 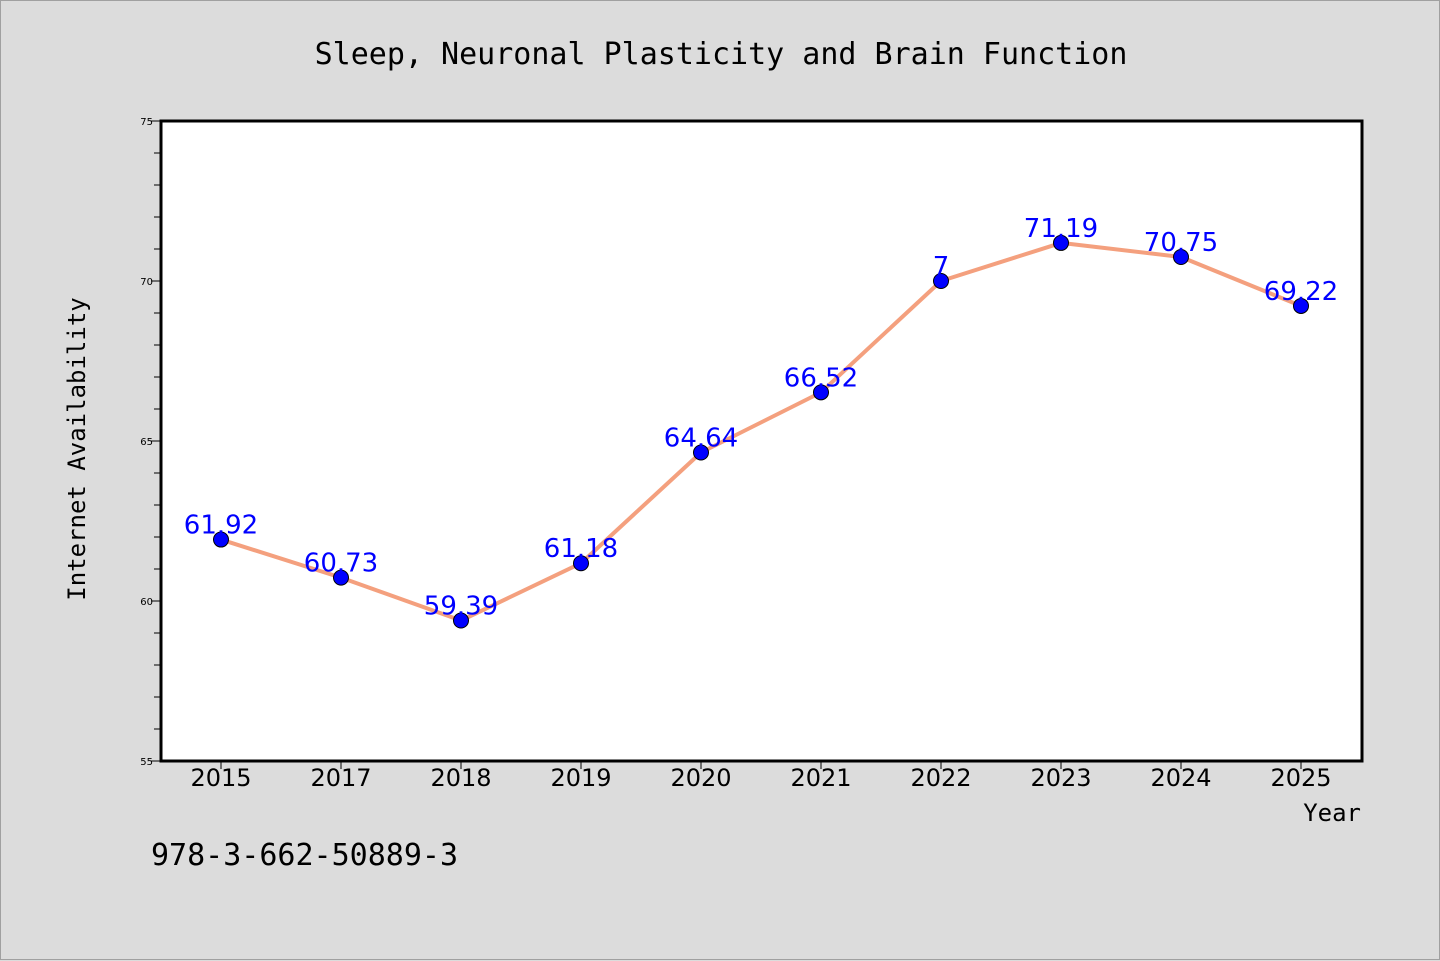 I want to click on x-tick-label: 2018, so click(x=460, y=778).